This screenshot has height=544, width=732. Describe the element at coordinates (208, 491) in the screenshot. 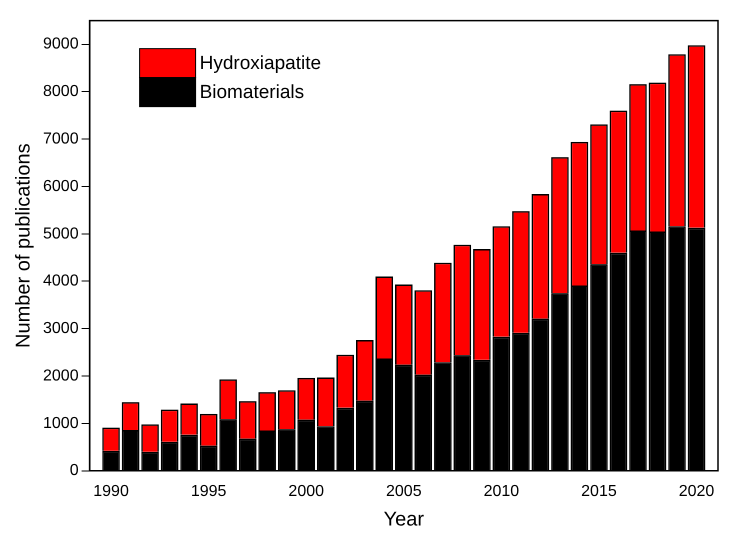

I see `x-tick-label: 1995` at that location.